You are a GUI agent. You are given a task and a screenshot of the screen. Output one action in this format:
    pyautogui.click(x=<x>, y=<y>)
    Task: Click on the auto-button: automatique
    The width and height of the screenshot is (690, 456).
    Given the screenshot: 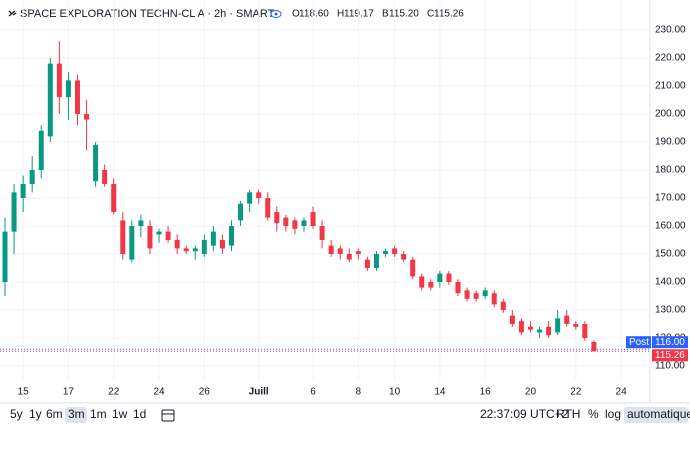 What is the action you would take?
    pyautogui.click(x=658, y=414)
    